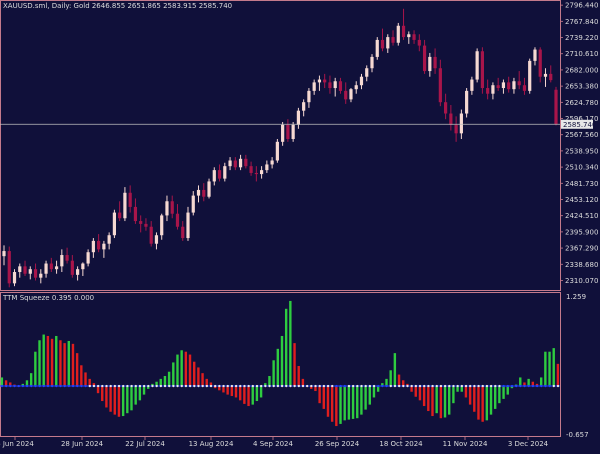 Image resolution: width=600 pixels, height=454 pixels. I want to click on indicator-panel-header: TTM Squeeze 0.395 0.000, so click(48, 298).